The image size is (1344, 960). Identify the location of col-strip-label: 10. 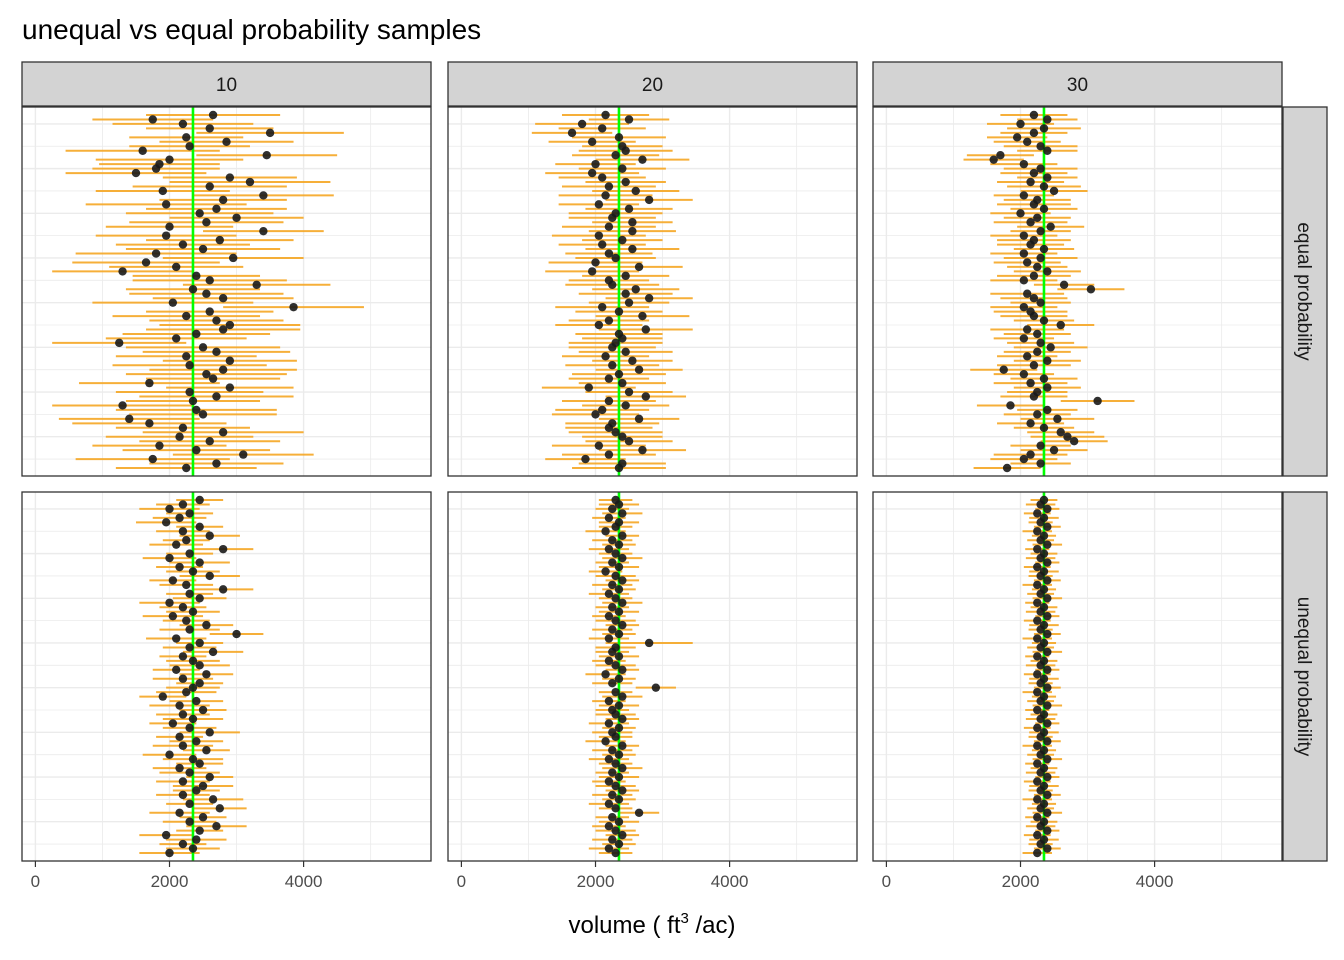
(226, 85).